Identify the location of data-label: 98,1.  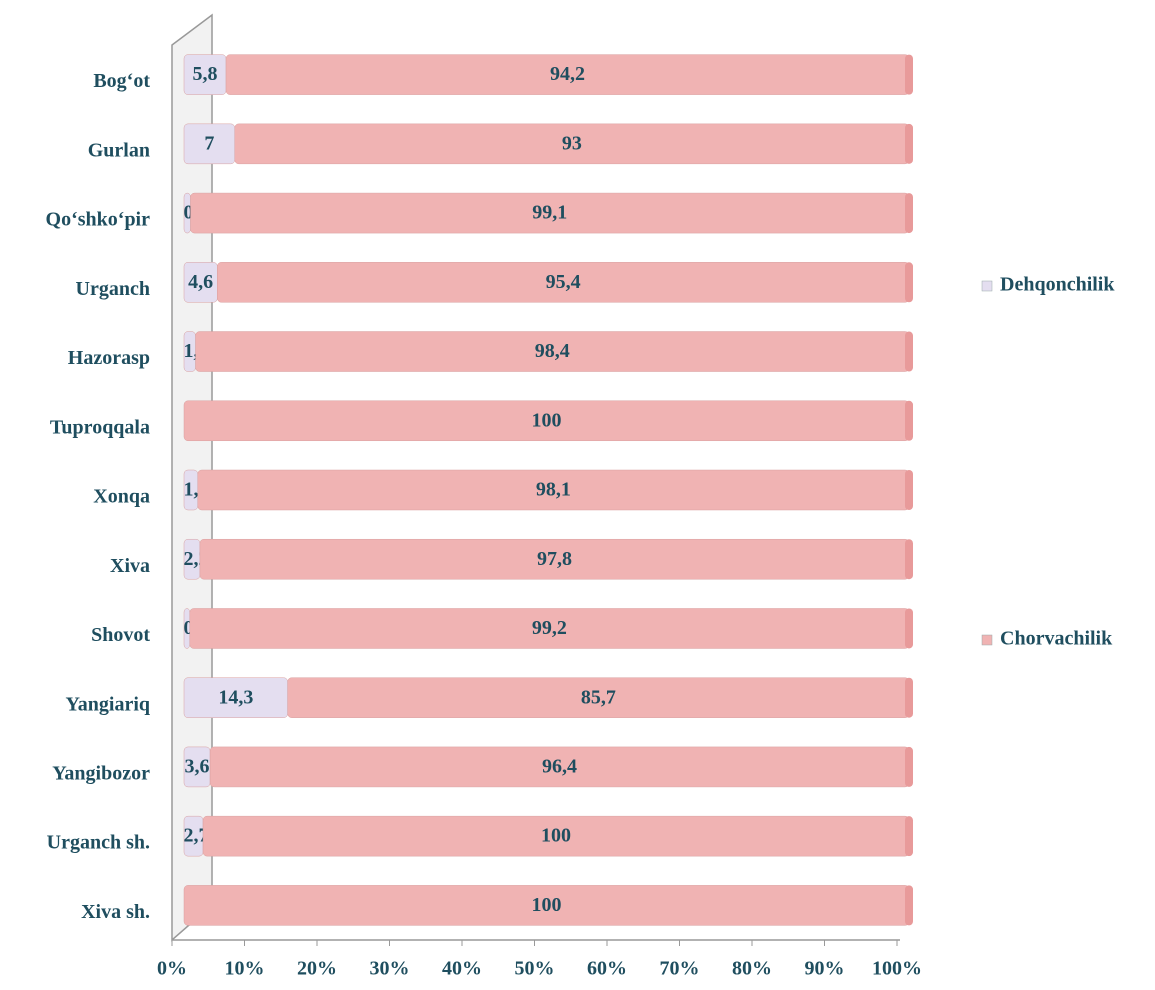
(553, 490).